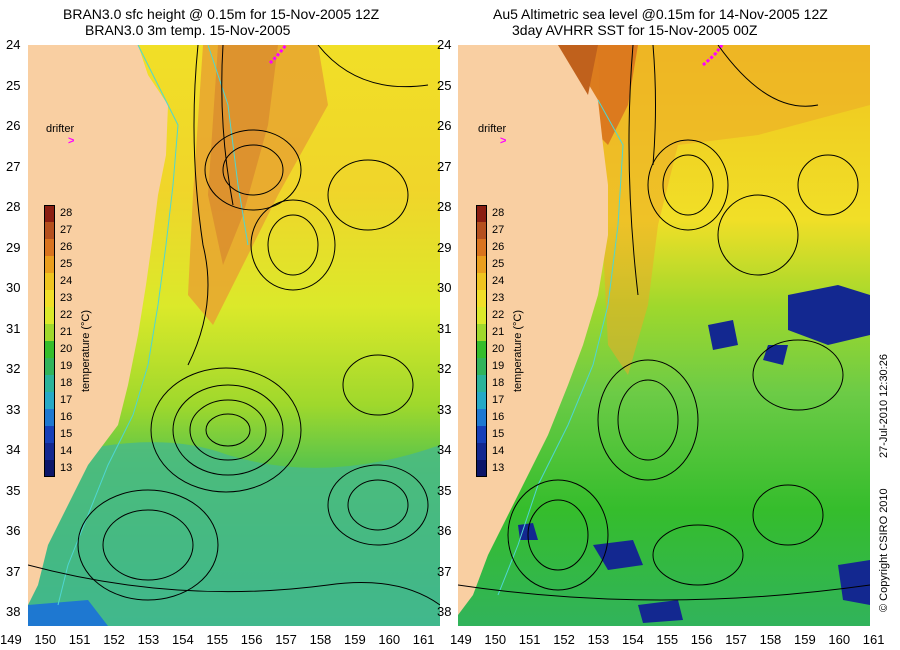  Describe the element at coordinates (217, 639) in the screenshot. I see `lon-tick-label: 155` at that location.